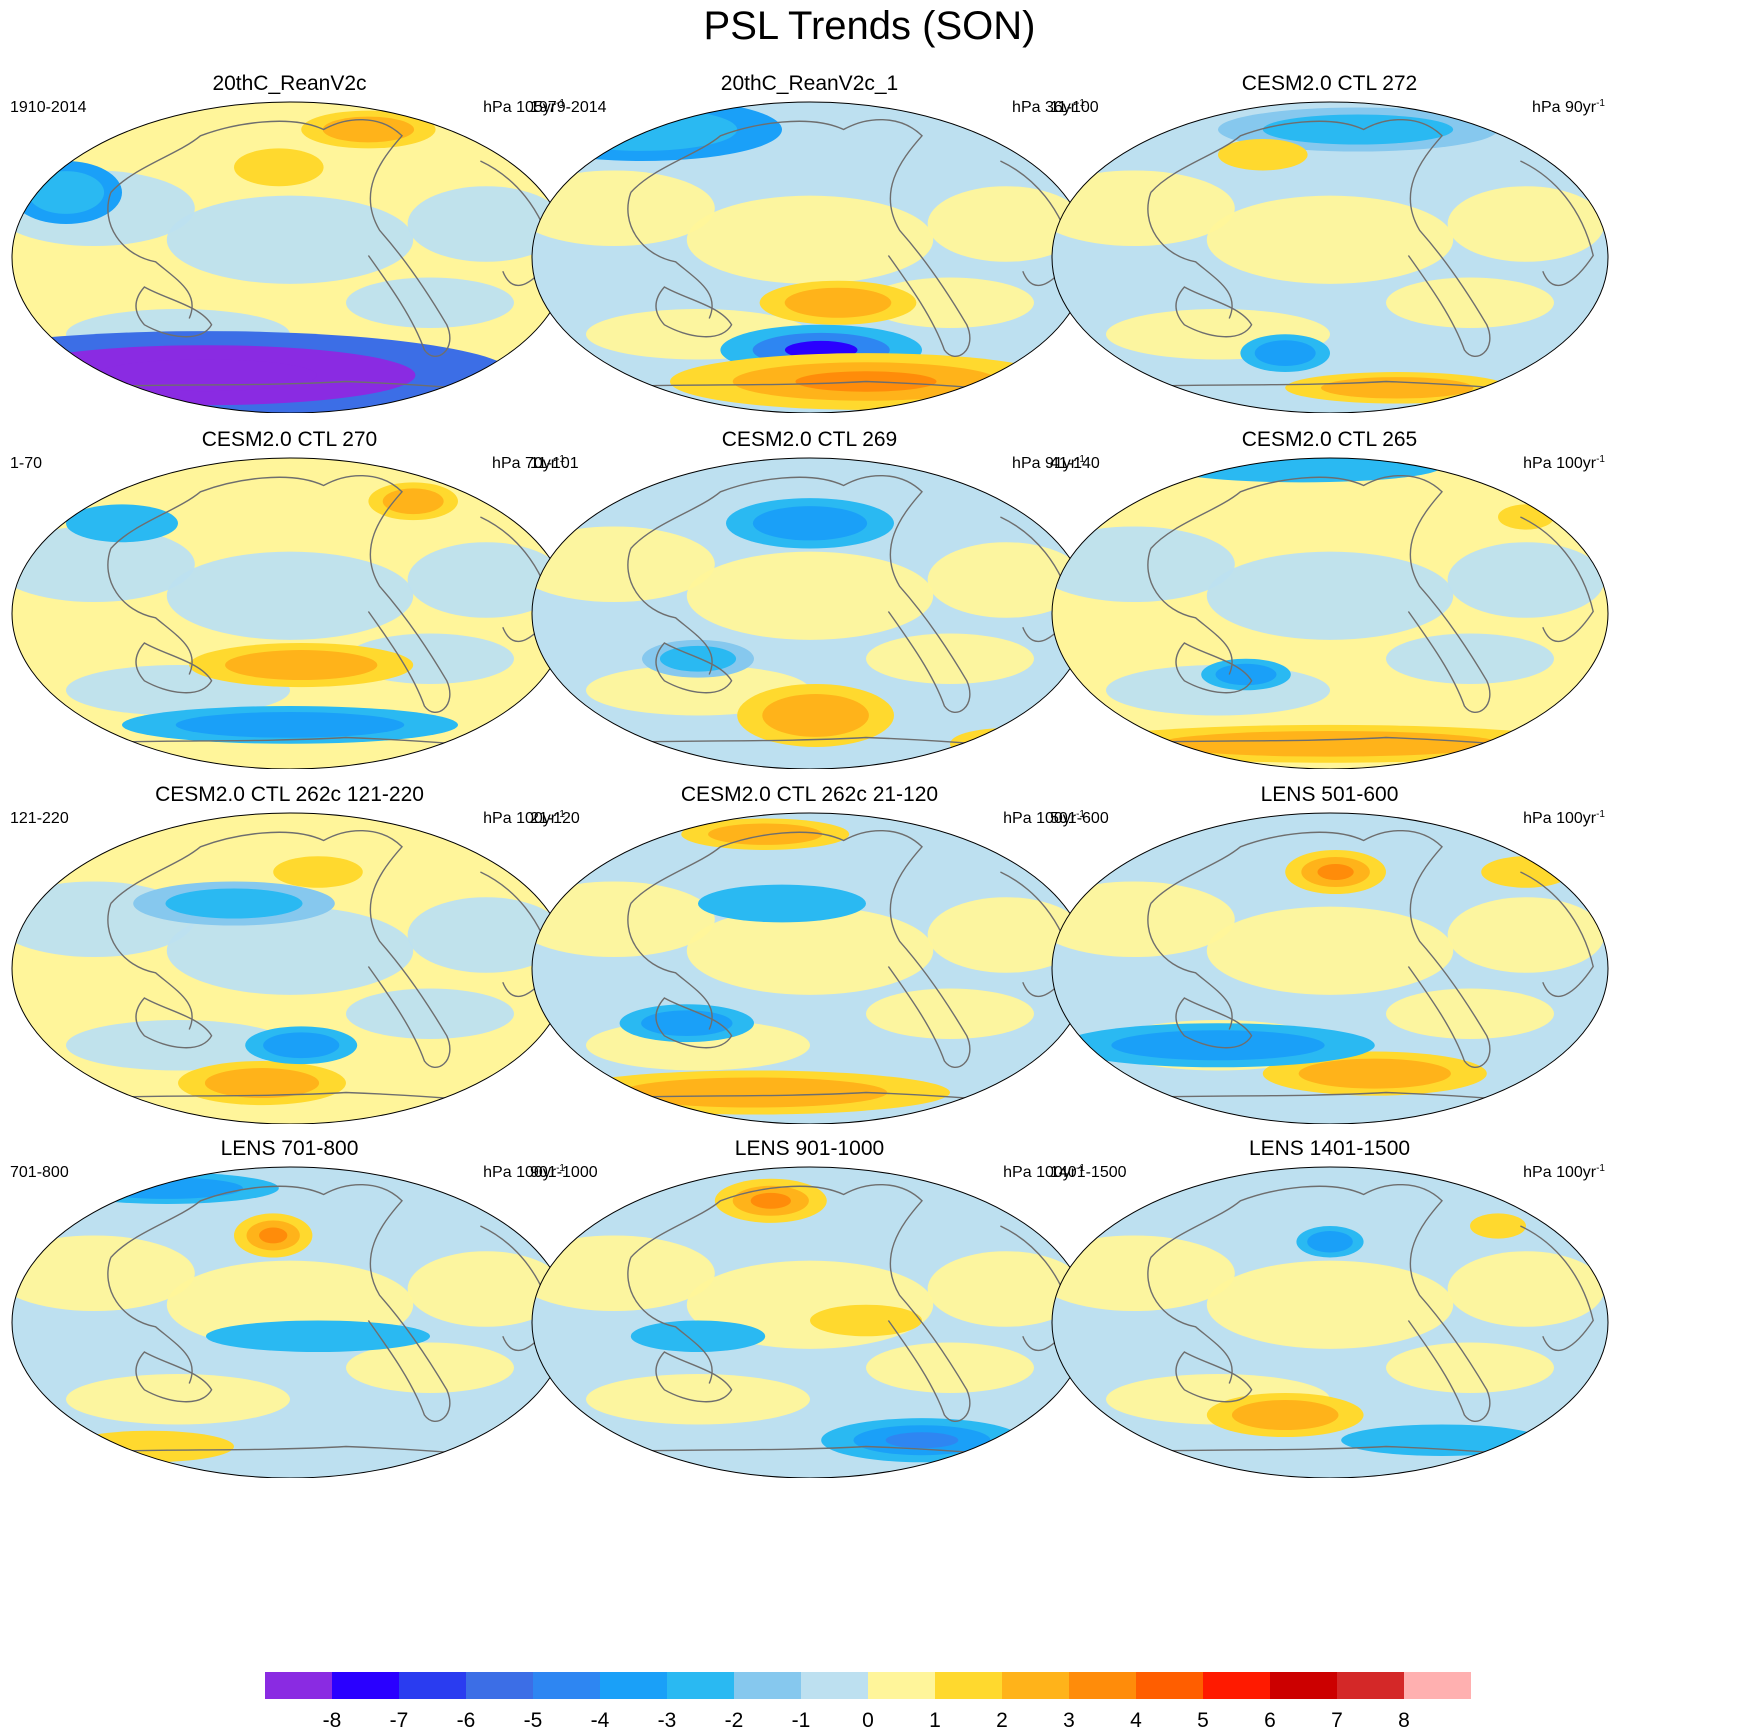  I want to click on panel-units: hPa 70yr-1, so click(528, 462).